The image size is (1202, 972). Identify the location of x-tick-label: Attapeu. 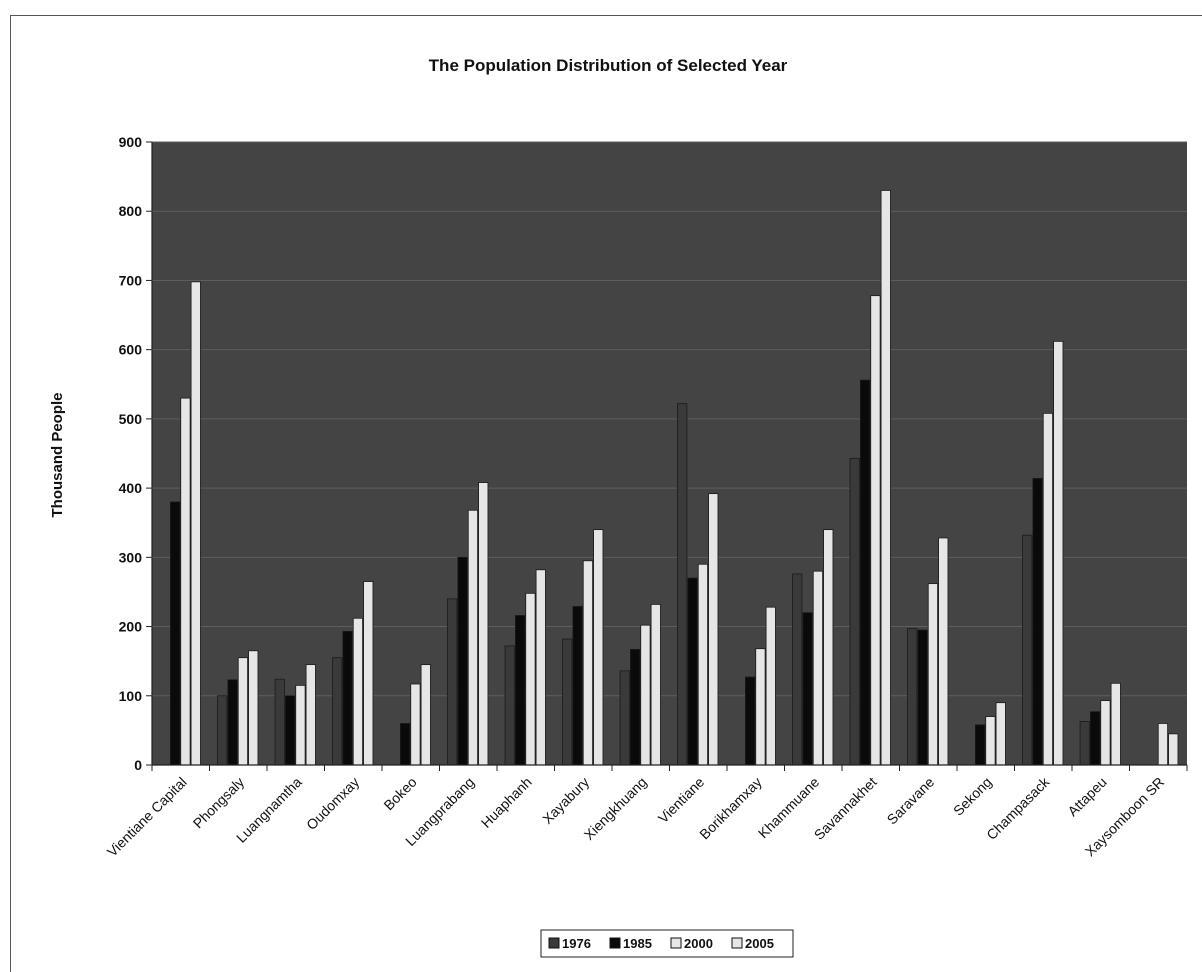
(1086, 796).